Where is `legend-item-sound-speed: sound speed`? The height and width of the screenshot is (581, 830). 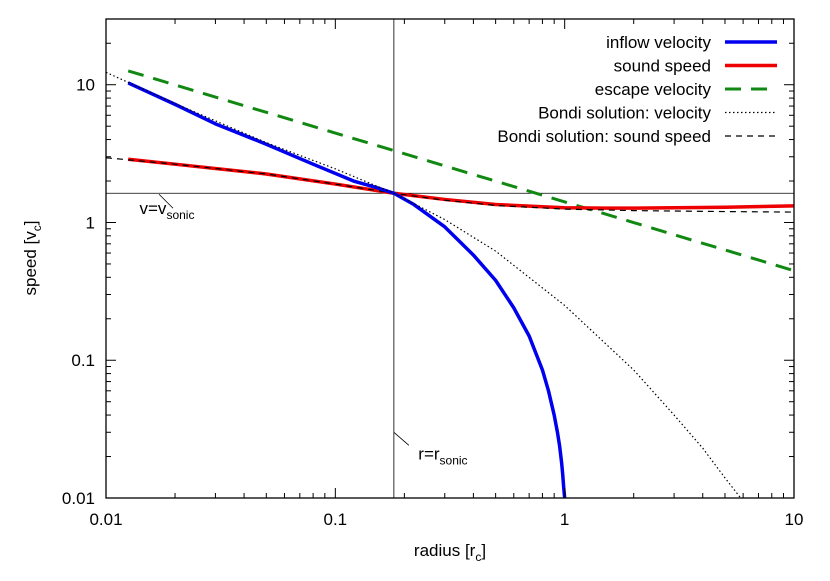 legend-item-sound-speed: sound speed is located at coordinates (695, 66).